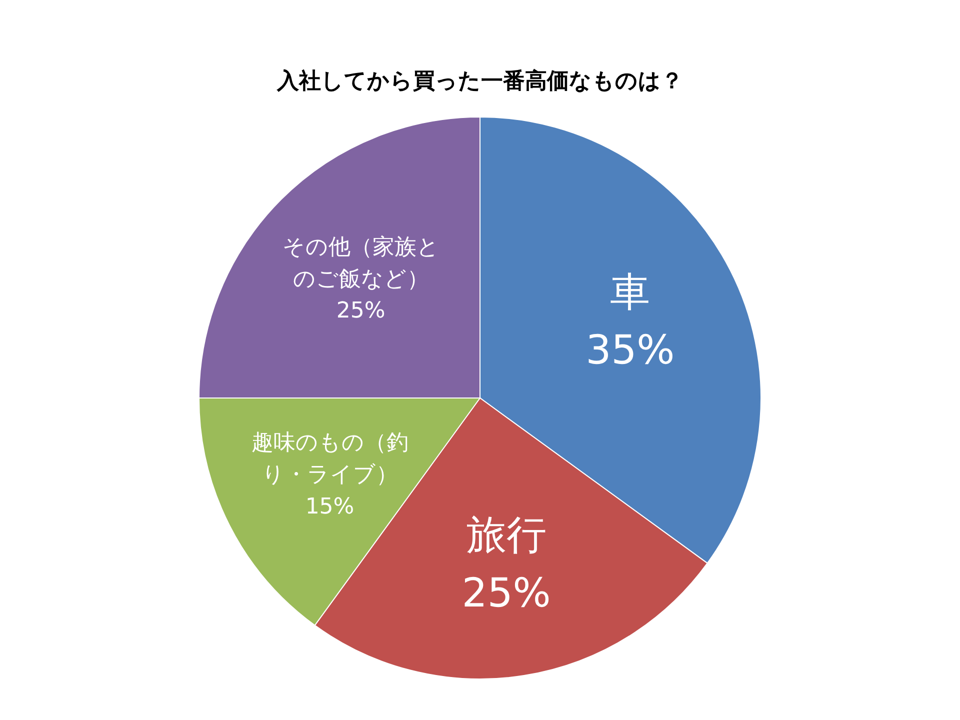 Image resolution: width=960 pixels, height=720 pixels. I want to click on slice-label: 車, so click(630, 292).